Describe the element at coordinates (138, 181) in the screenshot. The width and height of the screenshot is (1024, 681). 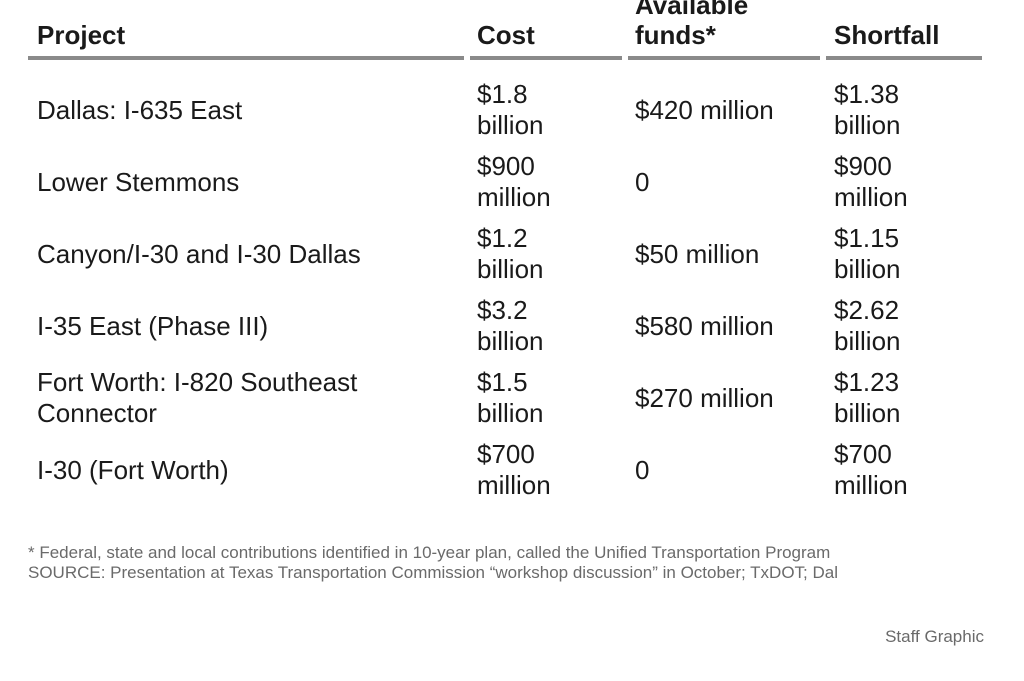
I see `cell-text: Lower Stemmons` at that location.